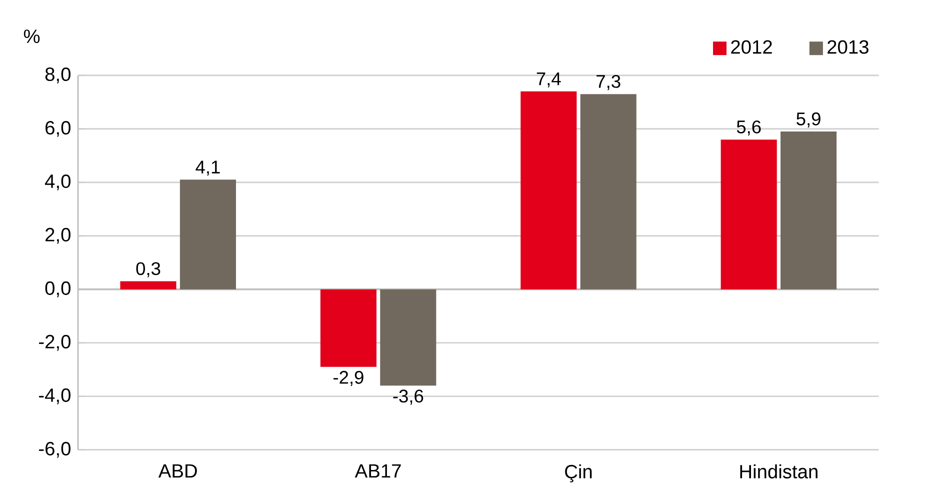  I want to click on y-tick-label: 8,0, so click(57, 76).